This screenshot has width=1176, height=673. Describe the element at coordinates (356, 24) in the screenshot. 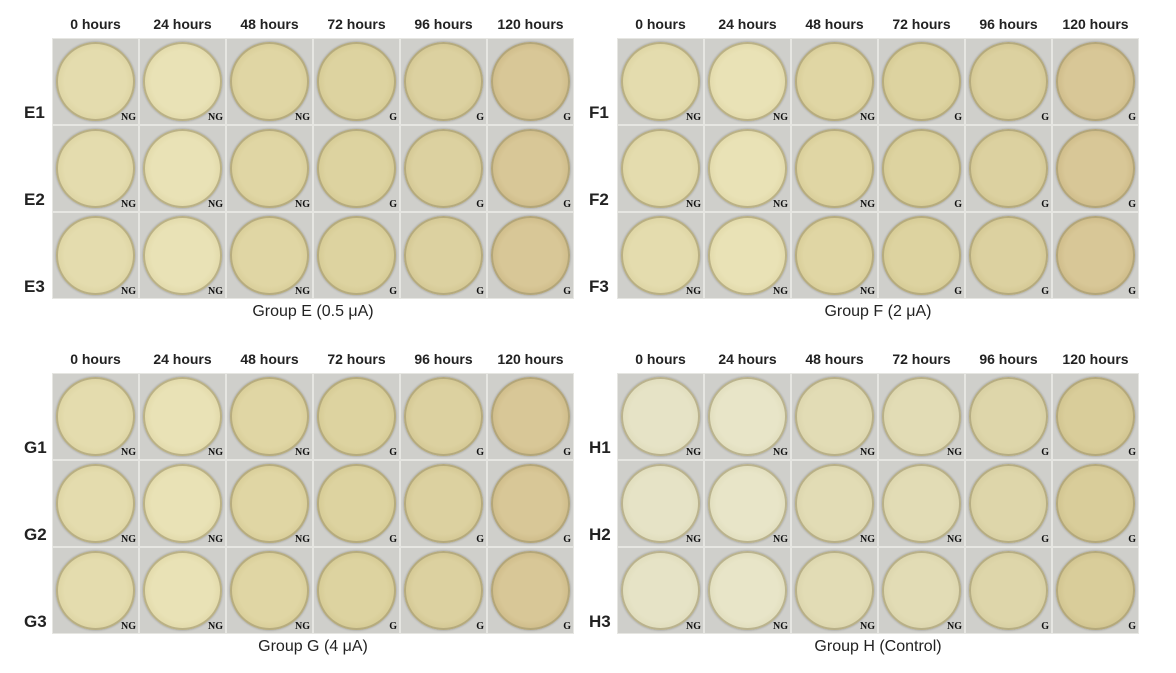

I see `time-label: 72 hours` at that location.